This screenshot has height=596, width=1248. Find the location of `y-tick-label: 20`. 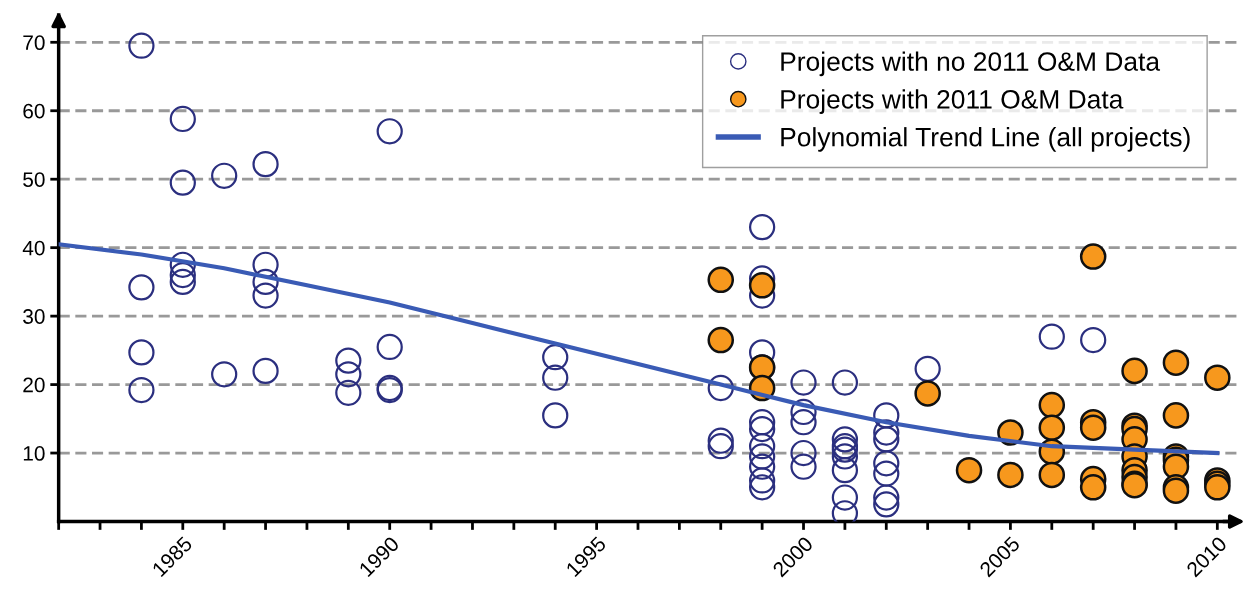

y-tick-label: 20 is located at coordinates (34, 385).